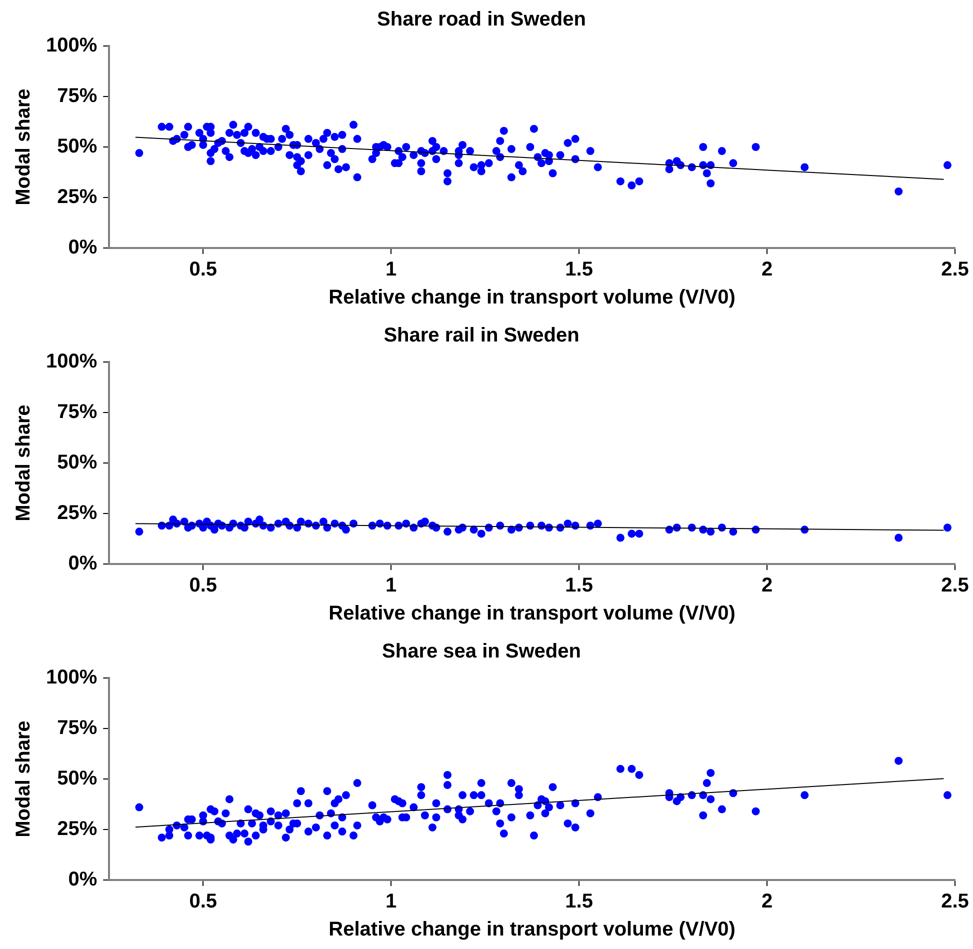 The height and width of the screenshot is (949, 973). What do you see at coordinates (482, 335) in the screenshot?
I see `chart-title: Share rail in Sweden` at bounding box center [482, 335].